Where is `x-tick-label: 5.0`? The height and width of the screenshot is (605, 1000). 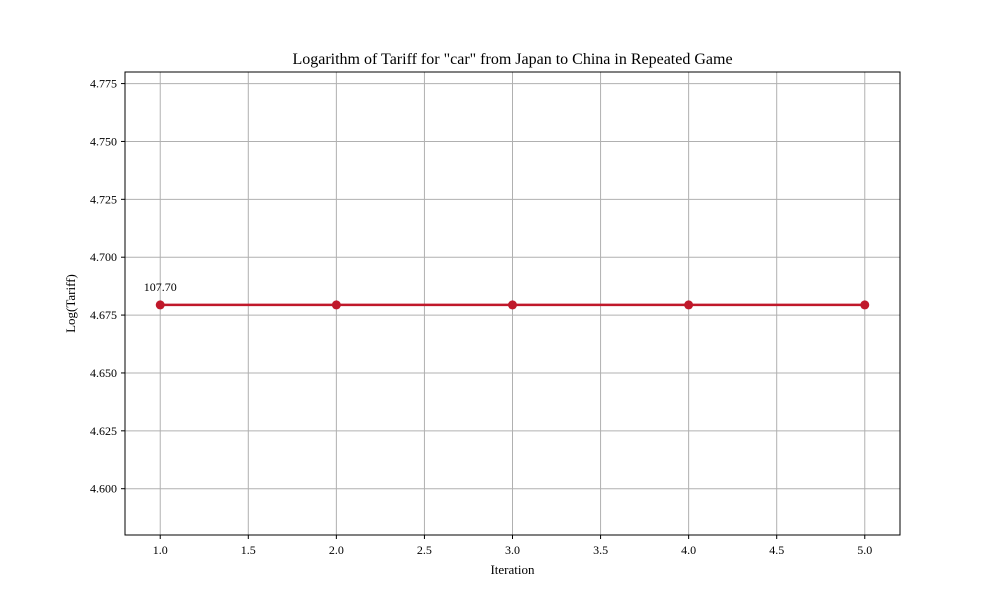 x-tick-label: 5.0 is located at coordinates (864, 550).